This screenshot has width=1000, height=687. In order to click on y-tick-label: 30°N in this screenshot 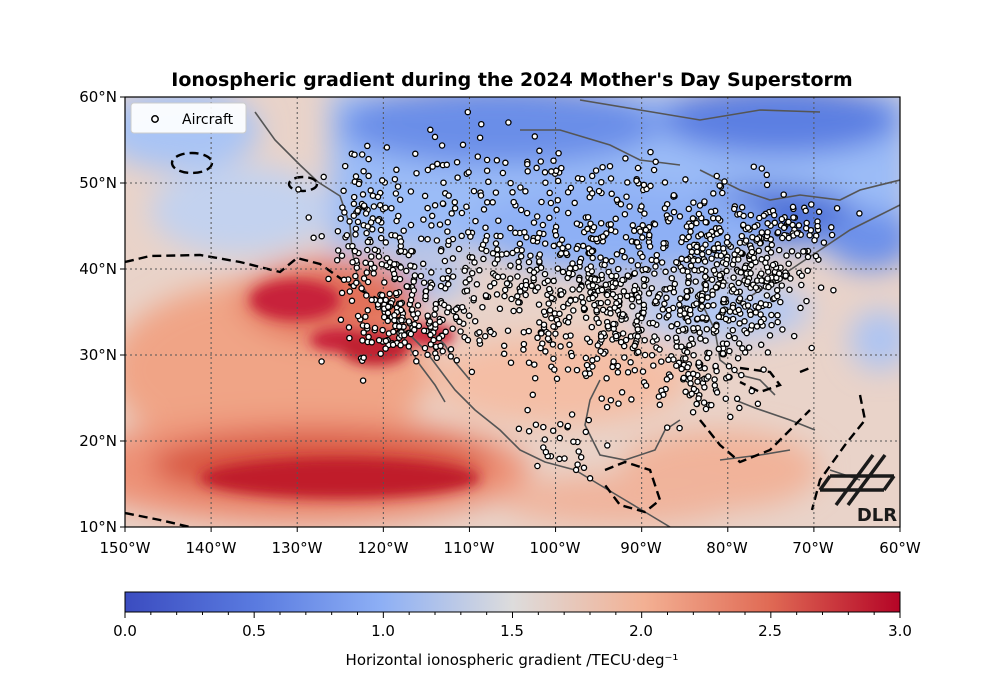, I will do `click(98, 355)`.